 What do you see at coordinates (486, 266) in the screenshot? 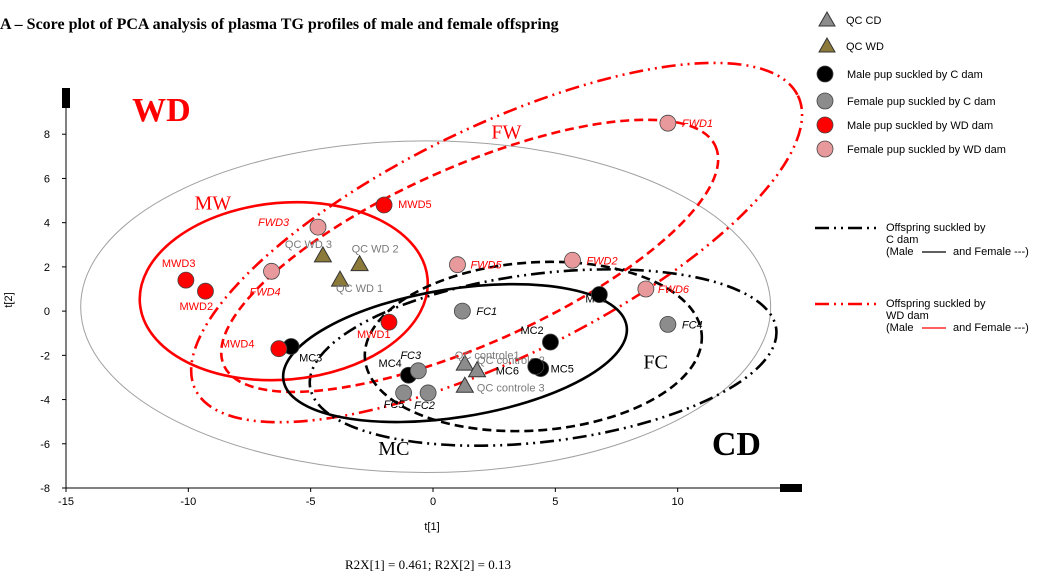
I see `point-label-fwd5: FWD5` at bounding box center [486, 266].